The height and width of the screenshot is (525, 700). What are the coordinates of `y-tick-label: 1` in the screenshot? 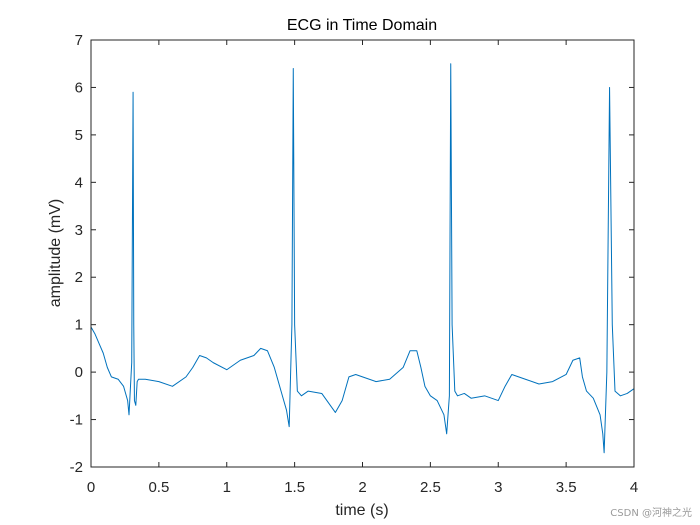 It's located at (79, 325).